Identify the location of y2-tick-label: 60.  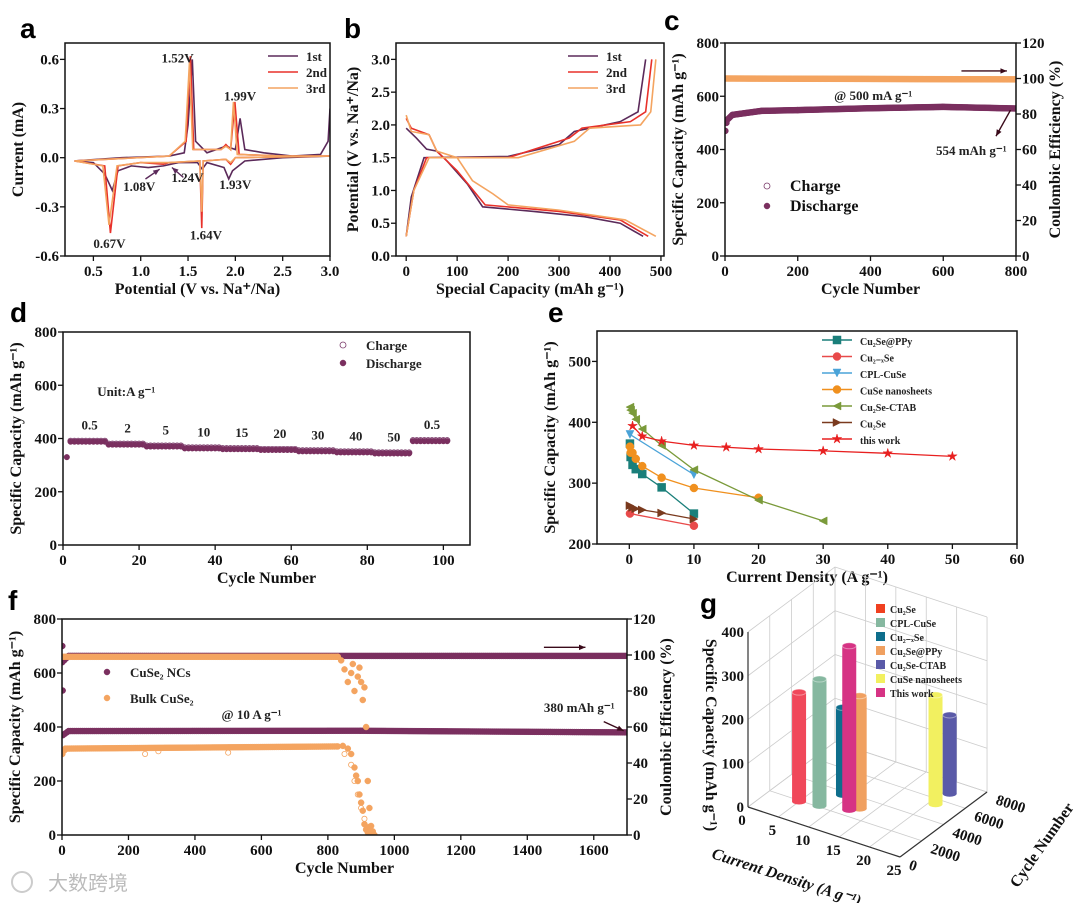
(640, 728).